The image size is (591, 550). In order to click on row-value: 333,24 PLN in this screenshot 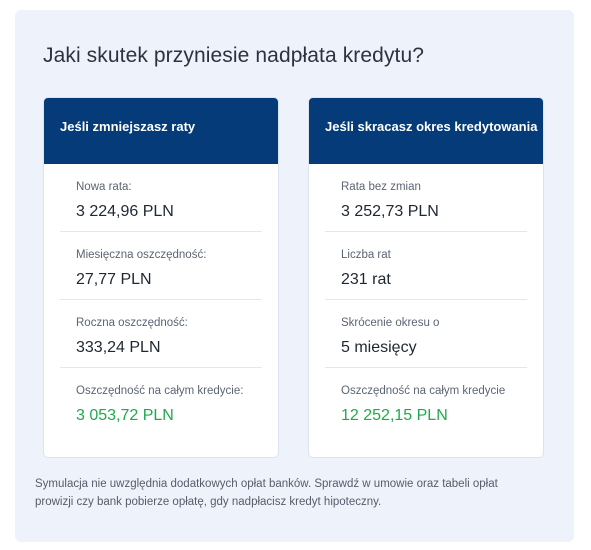, I will do `click(118, 347)`.